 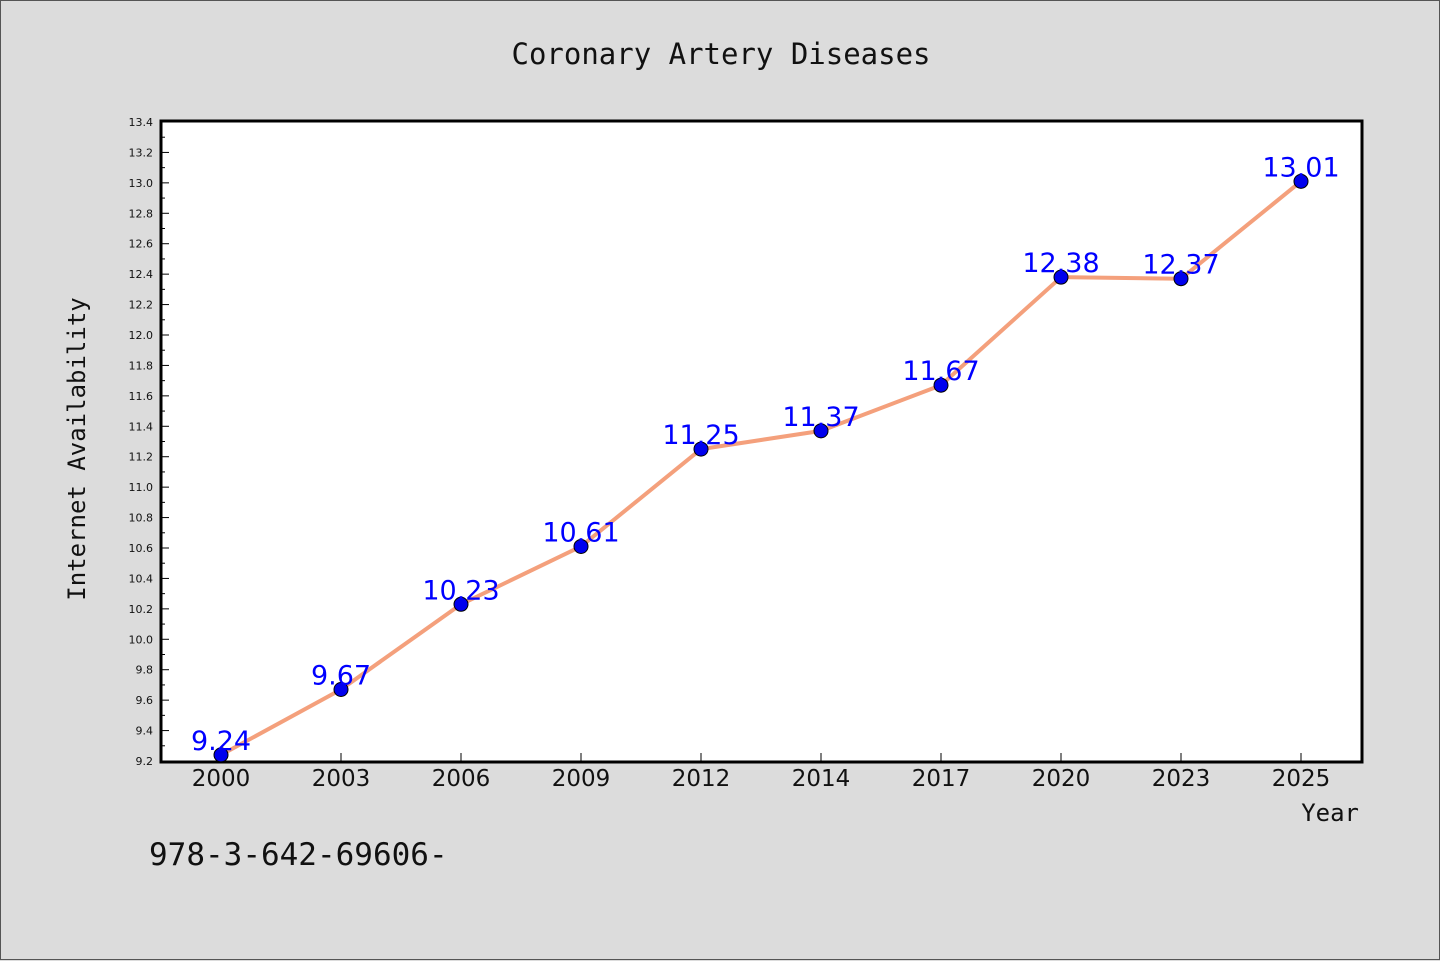 I want to click on chart-title: Coronary Artery Diseases, so click(x=720, y=54).